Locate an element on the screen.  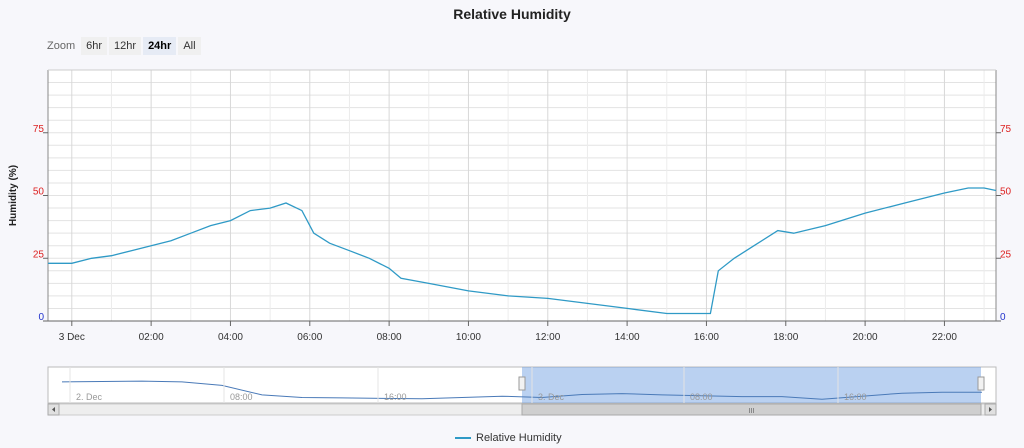
zoom-label: Zoom is located at coordinates (61, 46).